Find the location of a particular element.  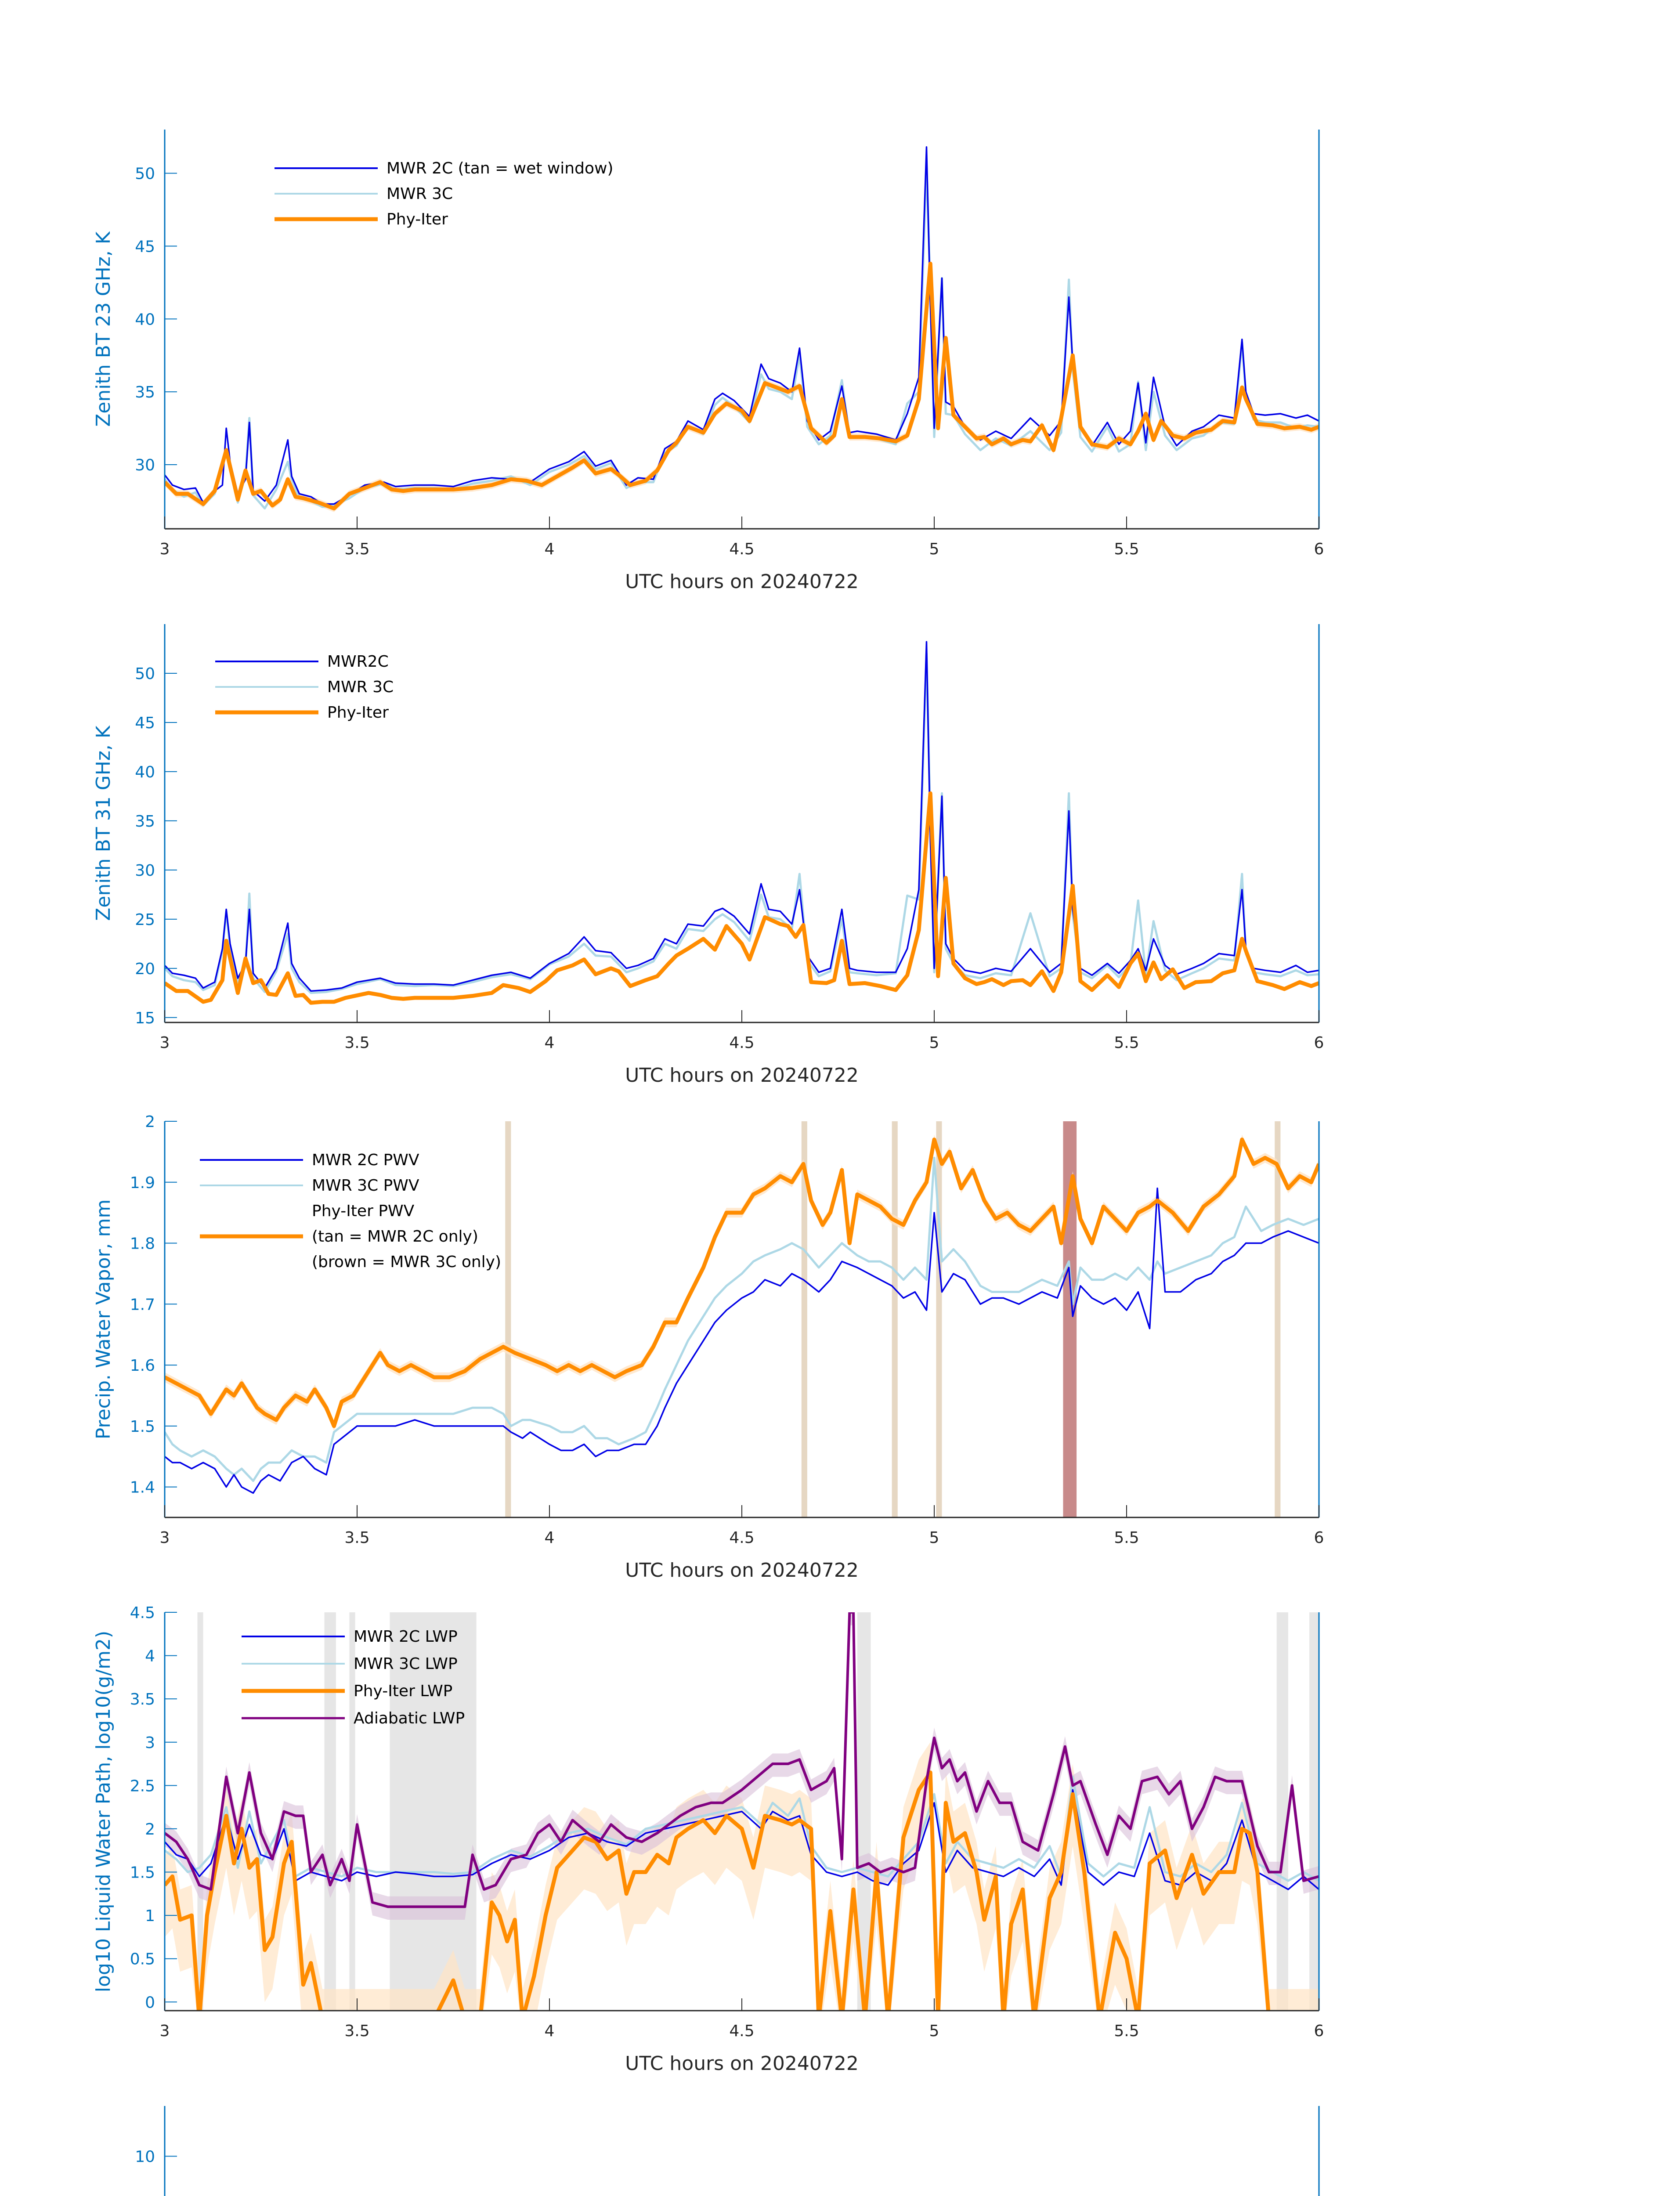

y-tick-label: 1.5 is located at coordinates (142, 1427).